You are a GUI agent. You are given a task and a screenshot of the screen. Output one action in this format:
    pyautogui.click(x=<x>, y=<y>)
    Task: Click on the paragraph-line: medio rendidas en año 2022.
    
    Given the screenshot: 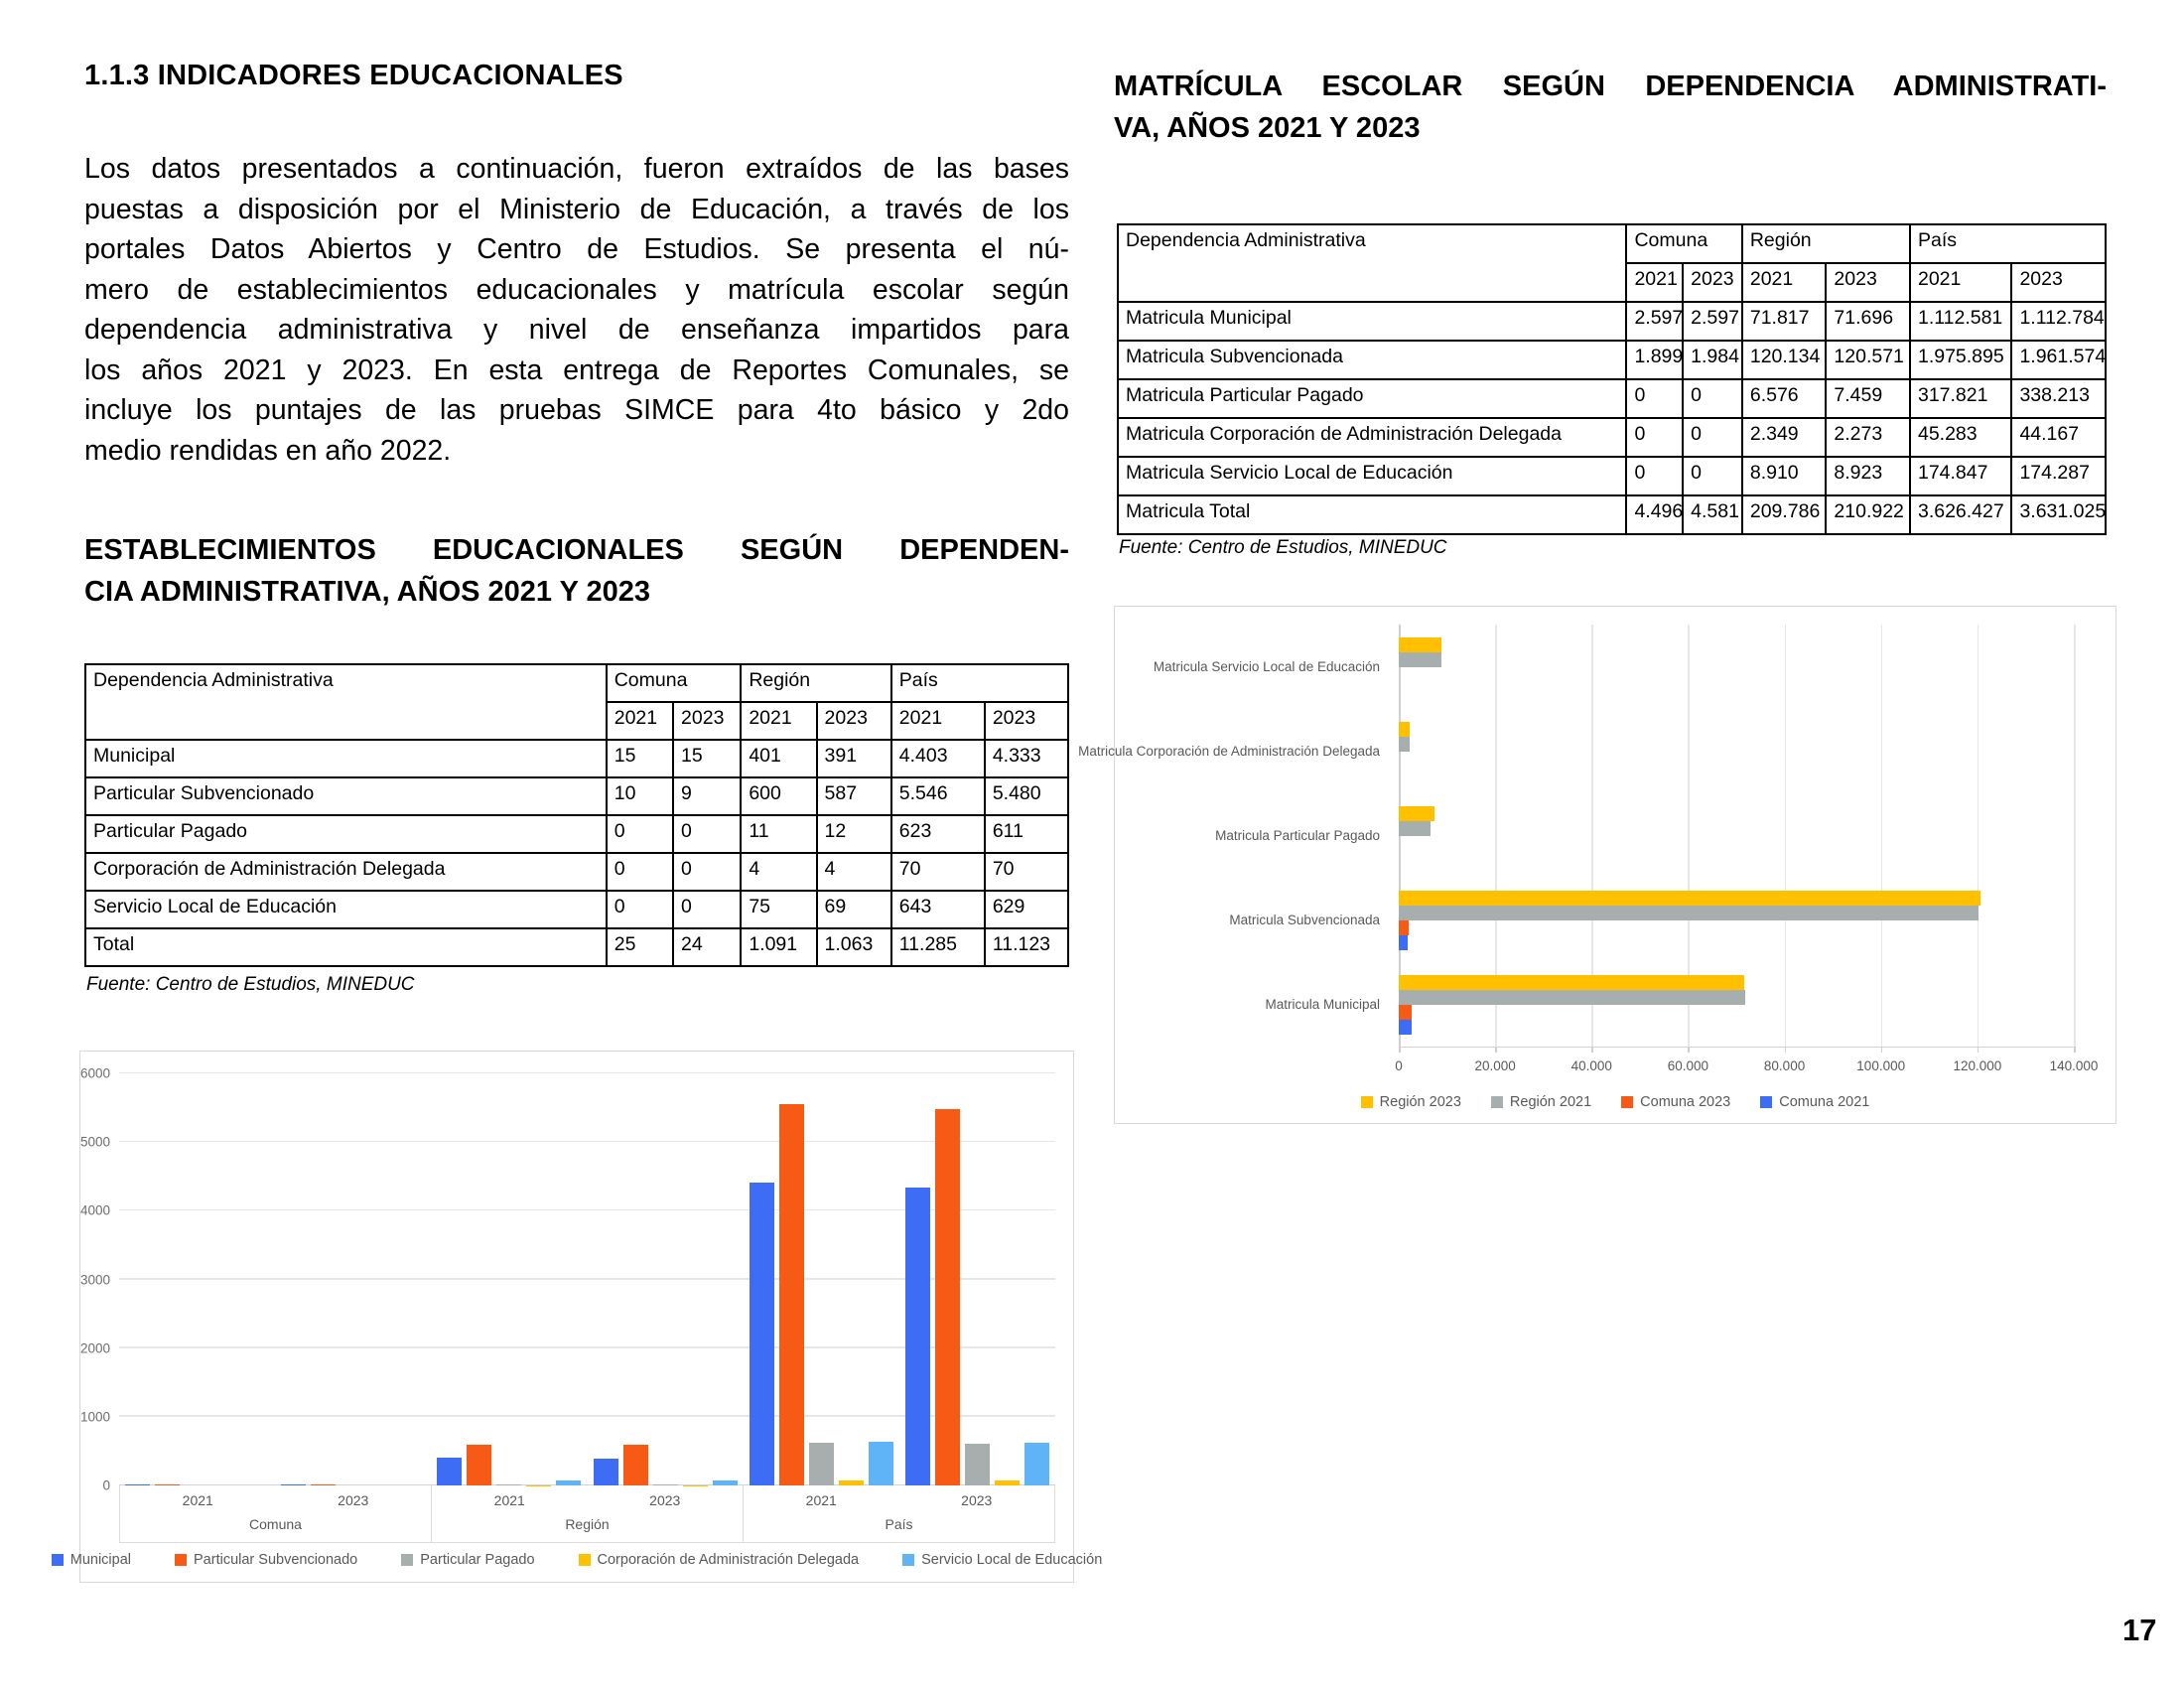 What is the action you would take?
    pyautogui.click(x=268, y=450)
    